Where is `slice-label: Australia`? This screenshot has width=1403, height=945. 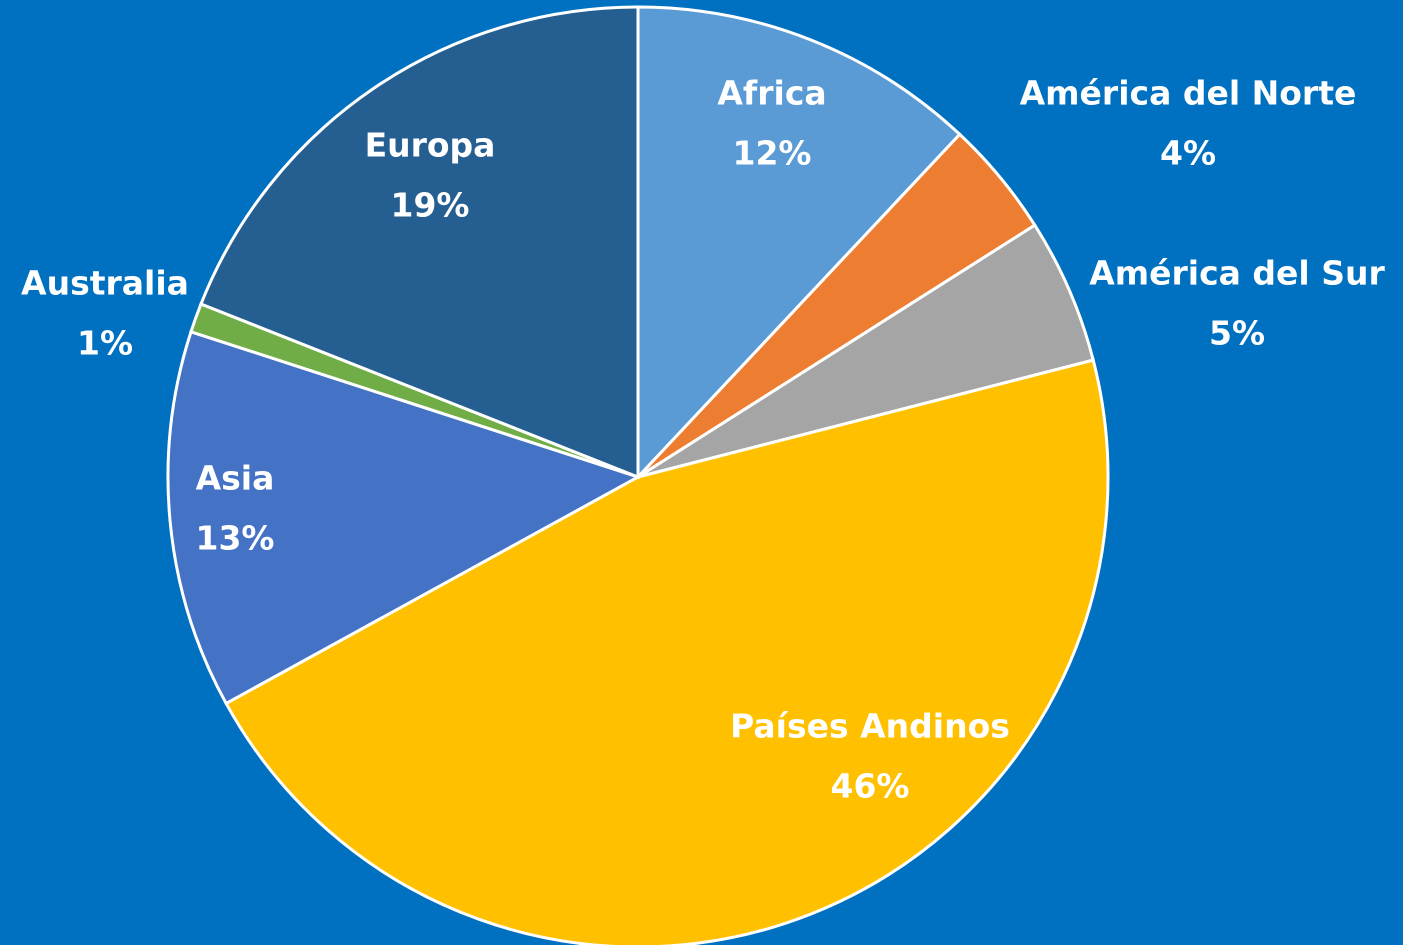 slice-label: Australia is located at coordinates (105, 283).